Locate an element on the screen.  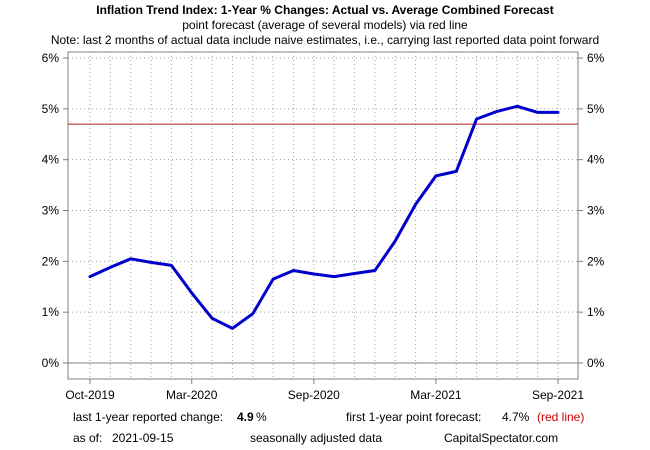
x-tick-label: Oct-2019 is located at coordinates (90, 395).